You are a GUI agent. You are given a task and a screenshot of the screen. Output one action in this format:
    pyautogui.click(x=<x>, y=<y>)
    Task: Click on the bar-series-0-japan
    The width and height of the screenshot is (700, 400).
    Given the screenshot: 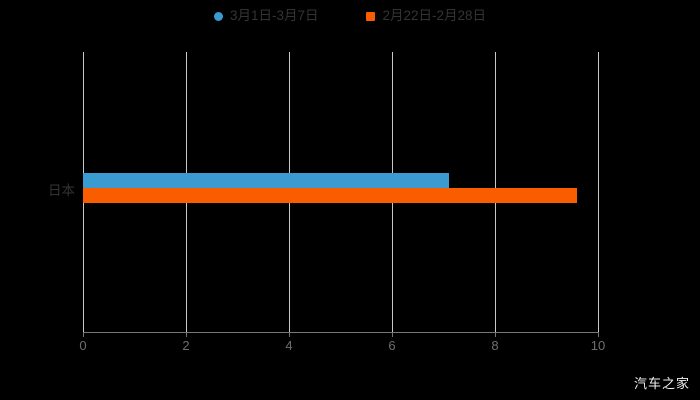 What is the action you would take?
    pyautogui.click(x=266, y=180)
    